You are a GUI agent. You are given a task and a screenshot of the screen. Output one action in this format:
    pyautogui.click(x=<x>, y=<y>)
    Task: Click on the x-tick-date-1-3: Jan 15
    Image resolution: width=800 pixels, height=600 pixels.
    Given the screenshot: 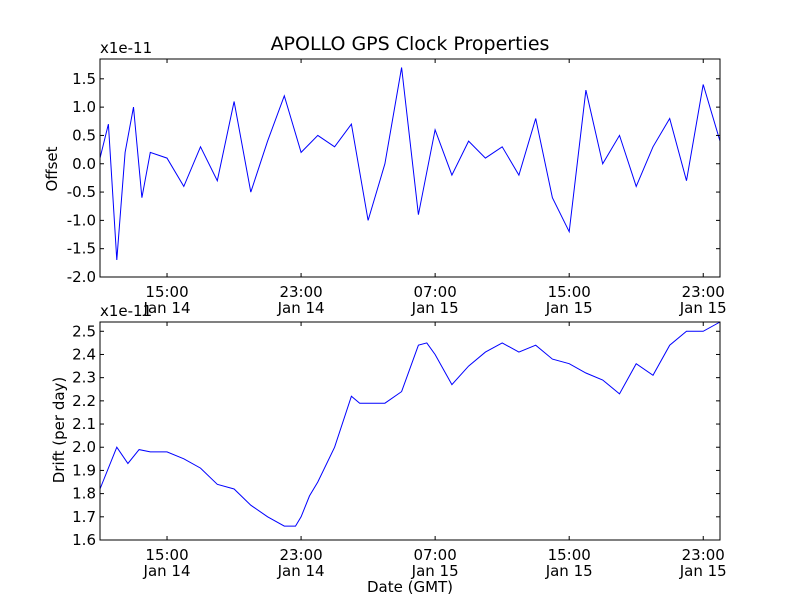 What is the action you would take?
    pyautogui.click(x=569, y=571)
    